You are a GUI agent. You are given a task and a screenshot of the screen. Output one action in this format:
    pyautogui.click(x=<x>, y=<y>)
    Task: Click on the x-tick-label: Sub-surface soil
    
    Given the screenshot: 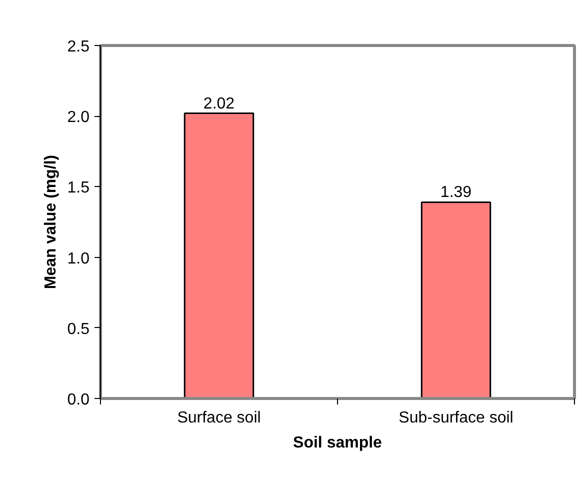 What is the action you would take?
    pyautogui.click(x=456, y=418)
    